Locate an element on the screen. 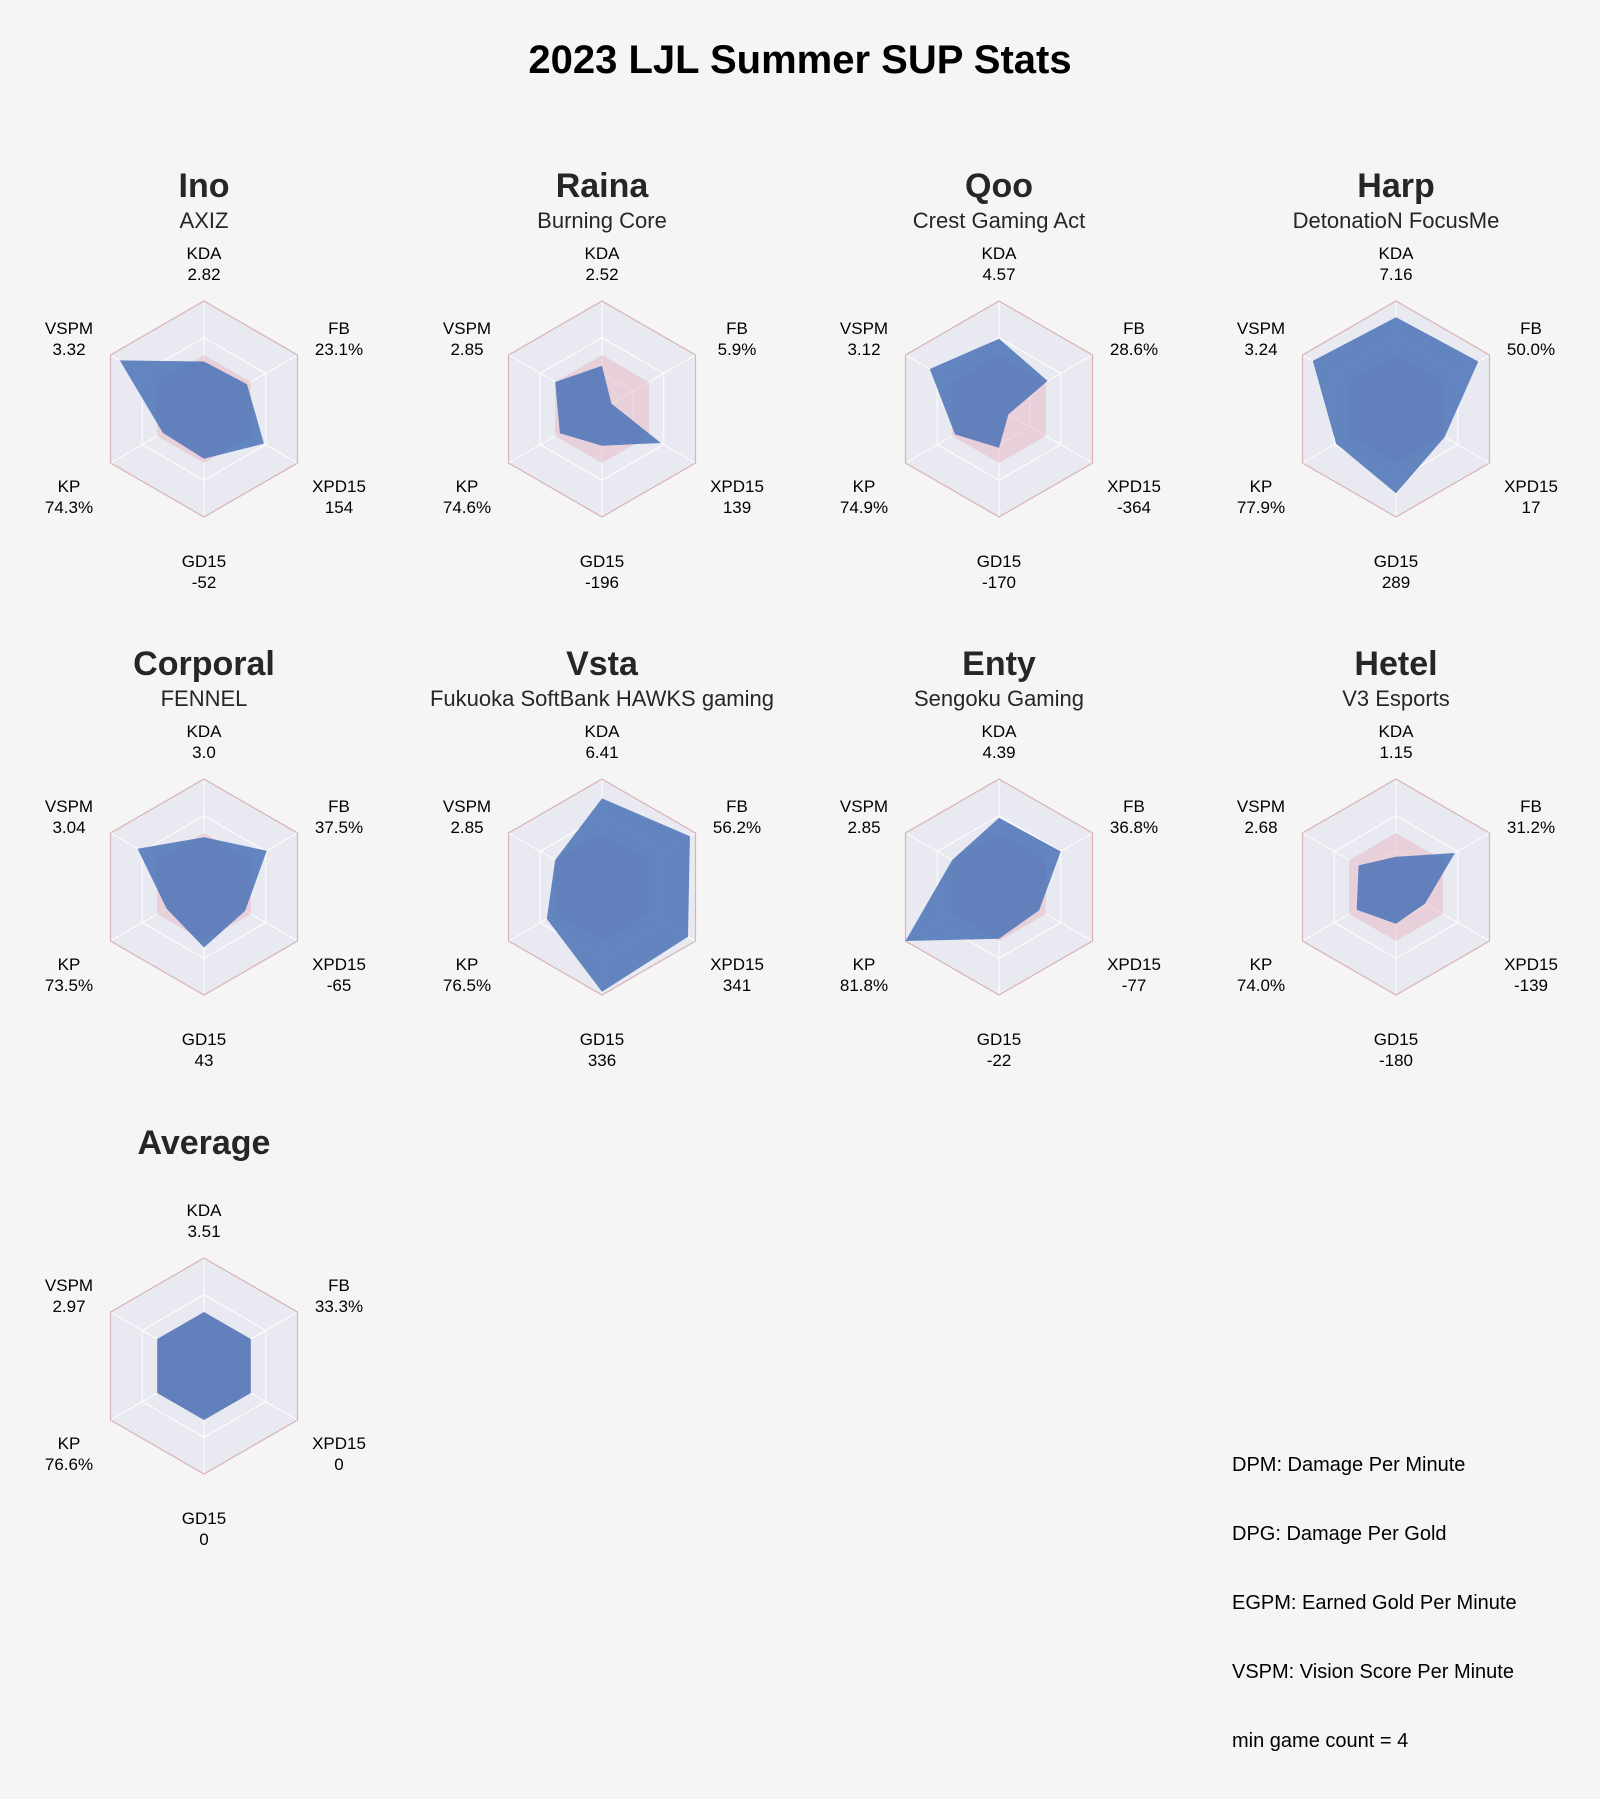 Image resolution: width=1600 pixels, height=1799 pixels. player-name: Qoo is located at coordinates (999, 186).